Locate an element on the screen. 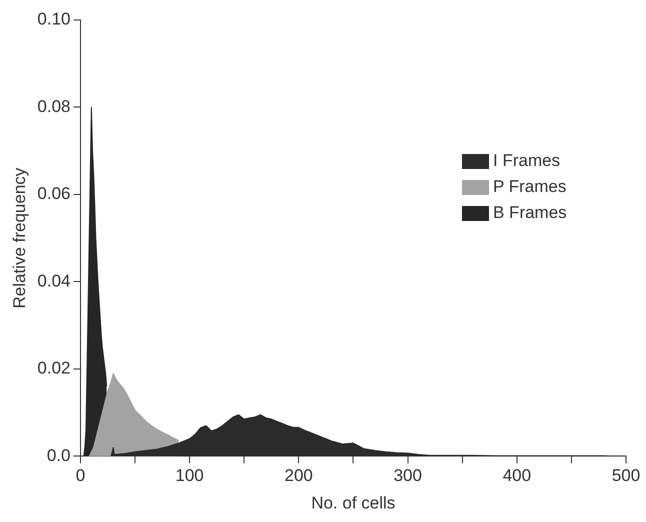 The height and width of the screenshot is (522, 646). y-tick-label: 0.04 is located at coordinates (53, 280).